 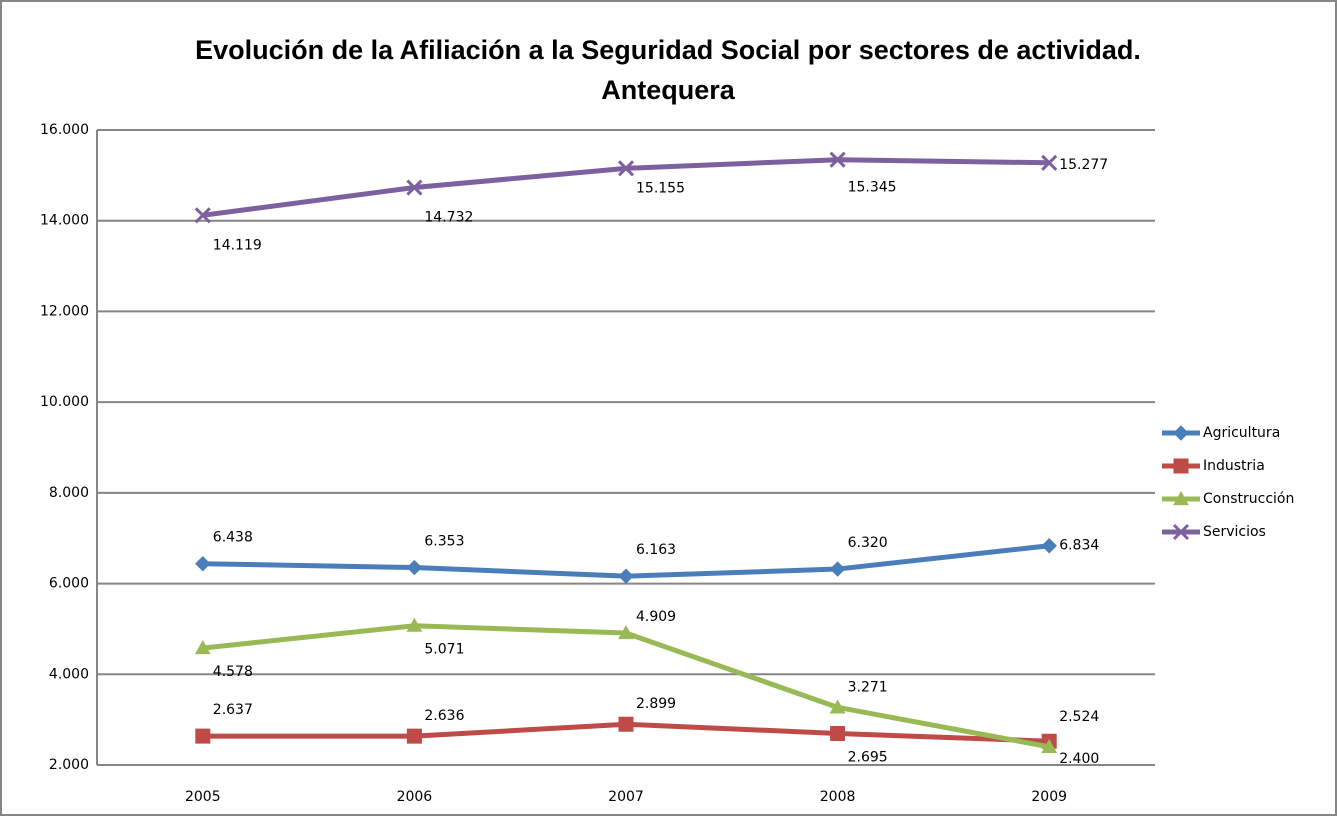 I want to click on data-label: 3.271, so click(x=868, y=687).